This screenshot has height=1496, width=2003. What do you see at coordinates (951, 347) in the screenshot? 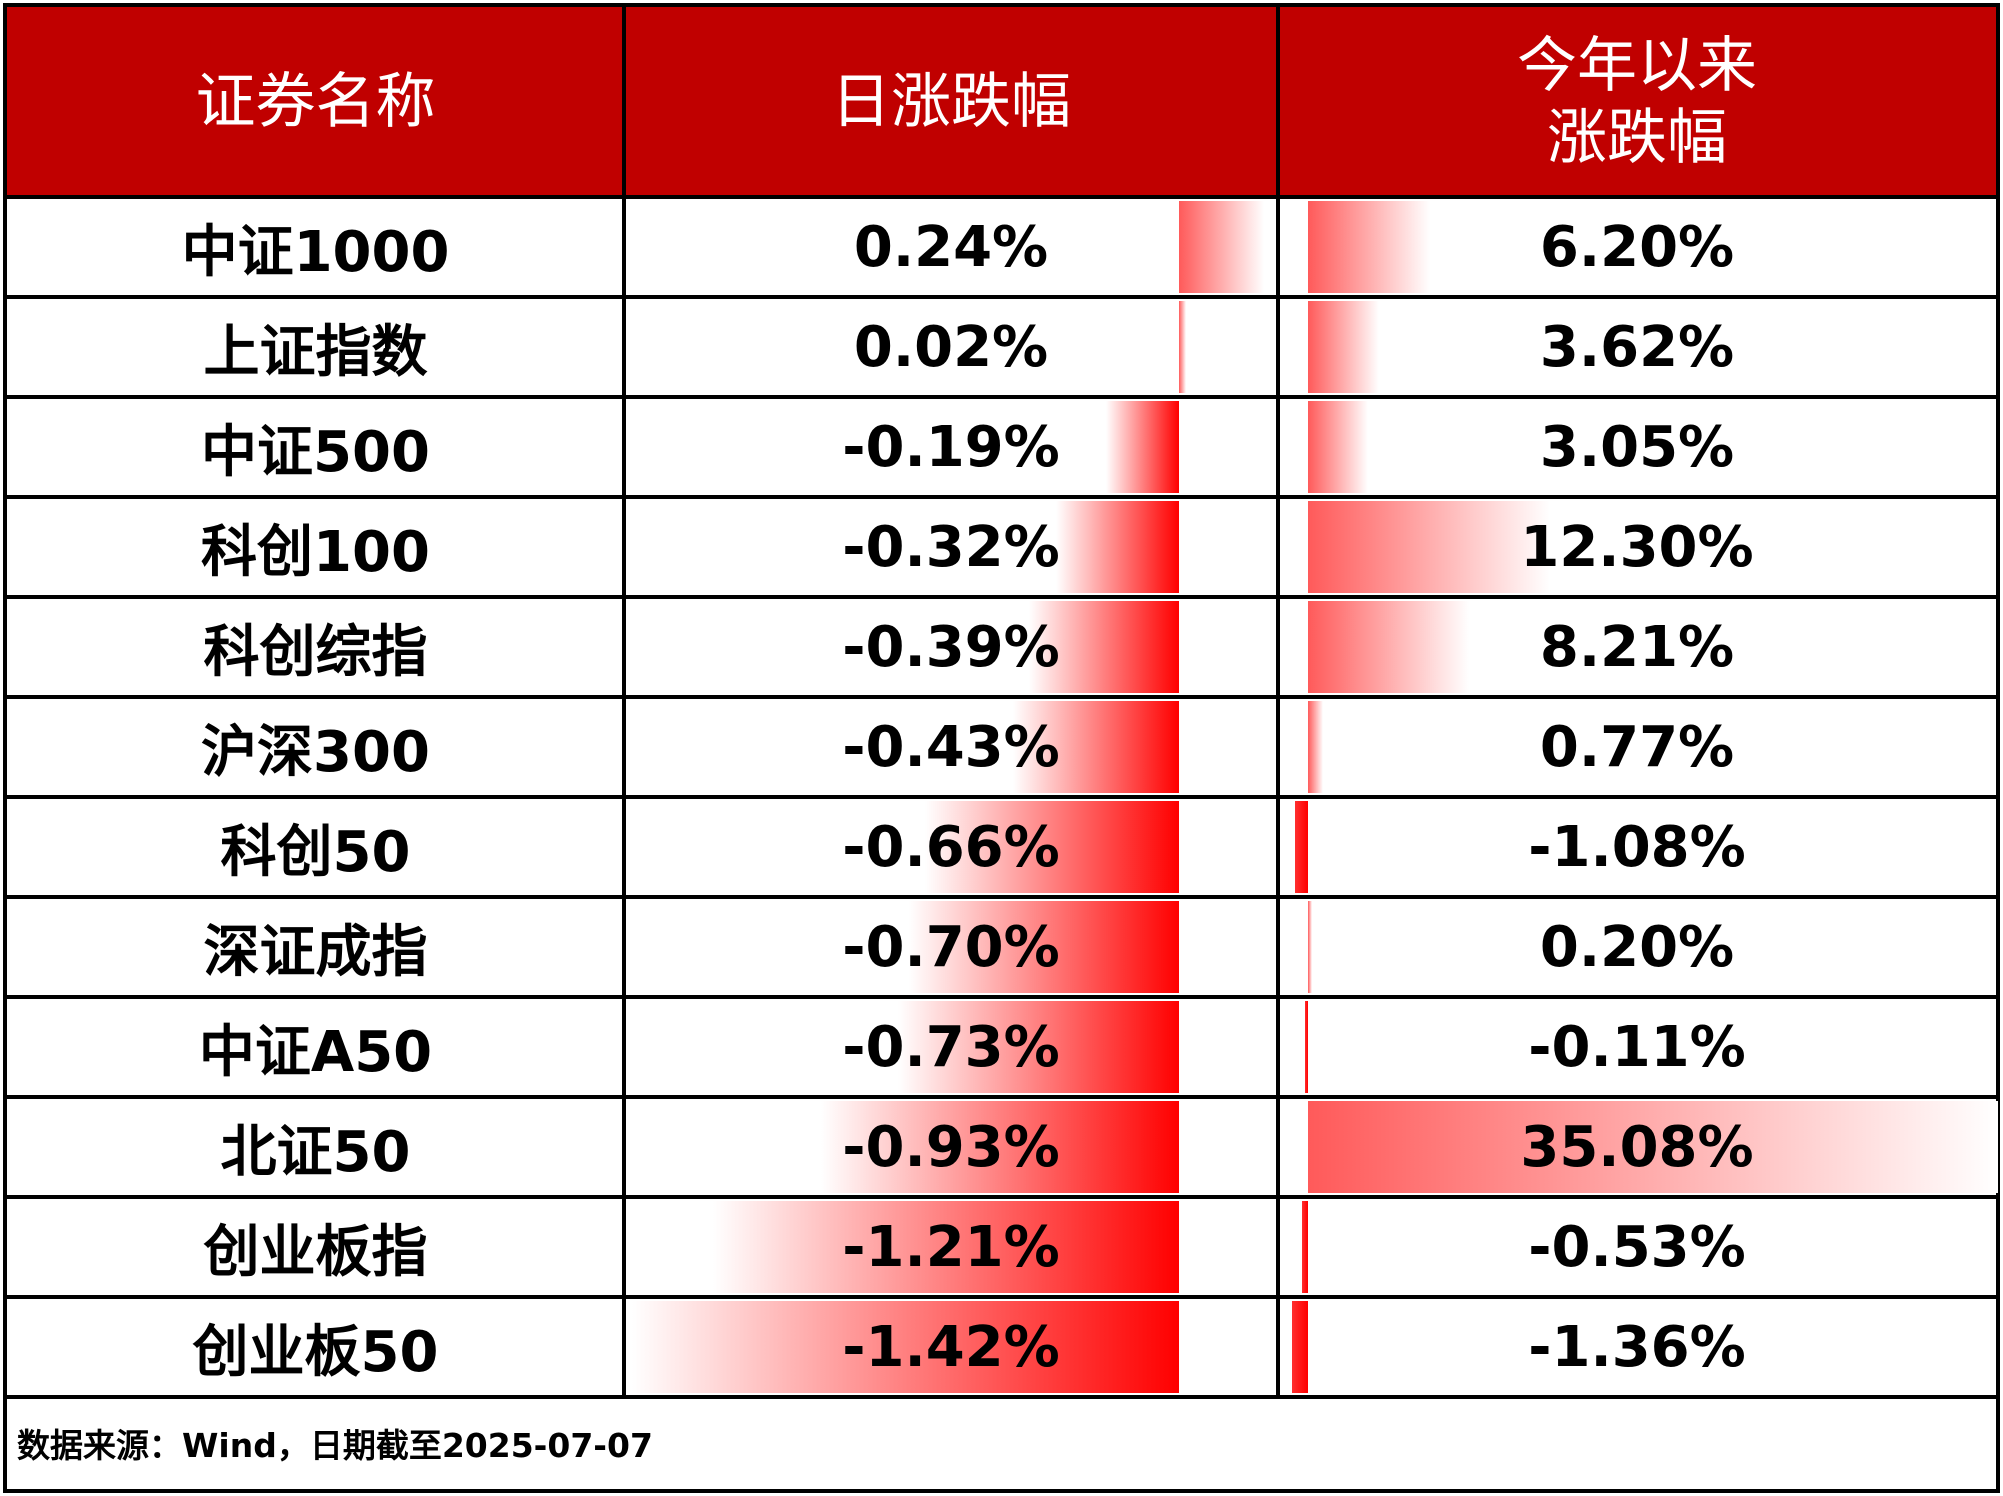
I see `daily-change-value: 0.02%` at bounding box center [951, 347].